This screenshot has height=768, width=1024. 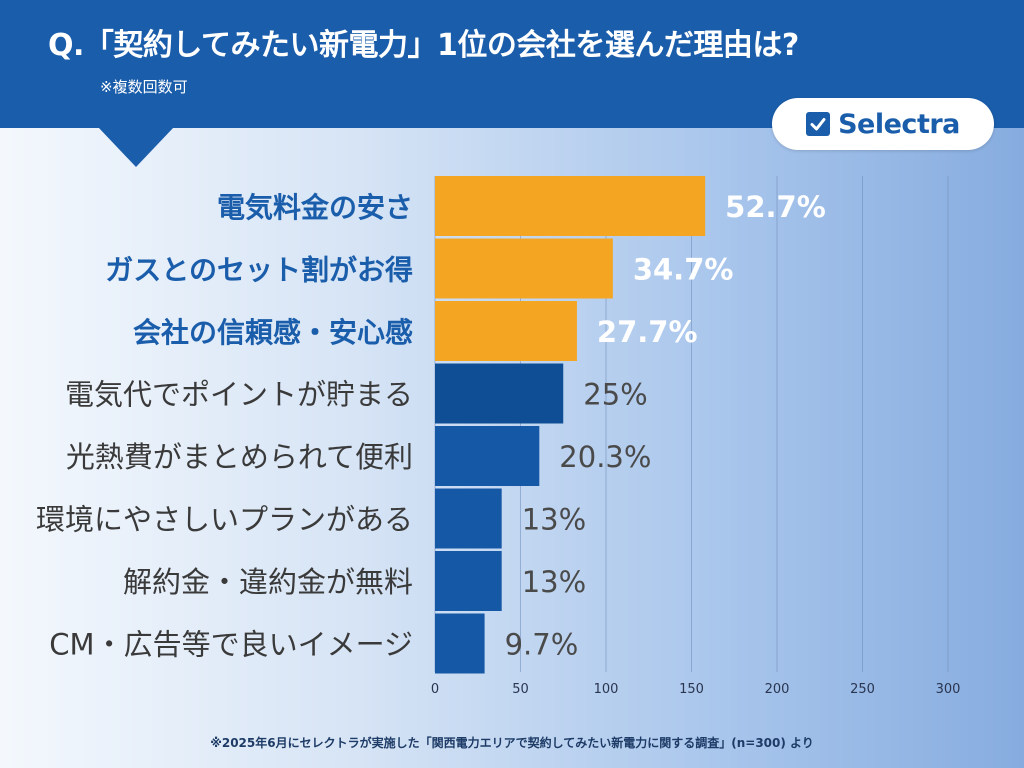 I want to click on category-label: 光熱費がまとめられて便利, so click(x=239, y=457).